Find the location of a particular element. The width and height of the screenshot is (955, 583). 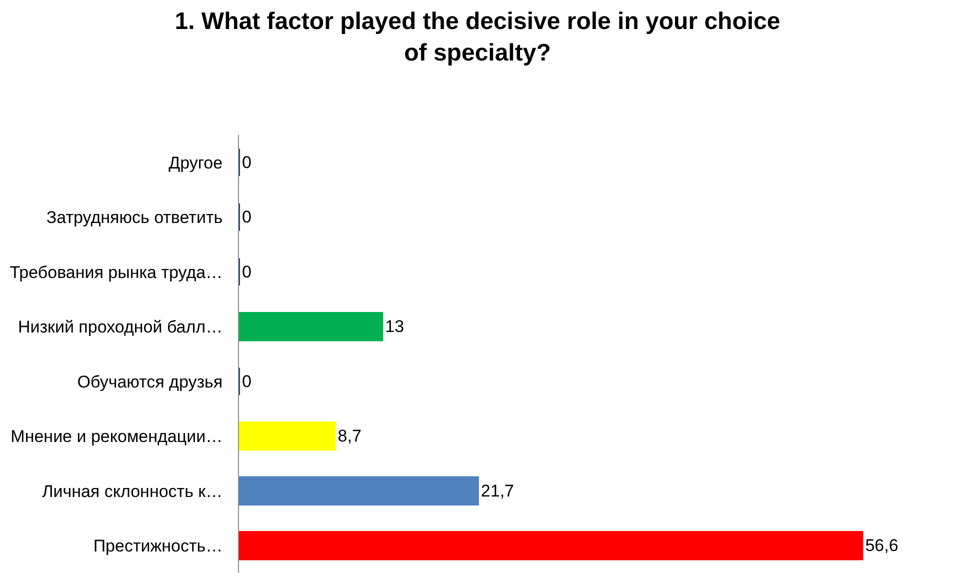

y-tick-label: Затрудняюсь ответить is located at coordinates (134, 218).